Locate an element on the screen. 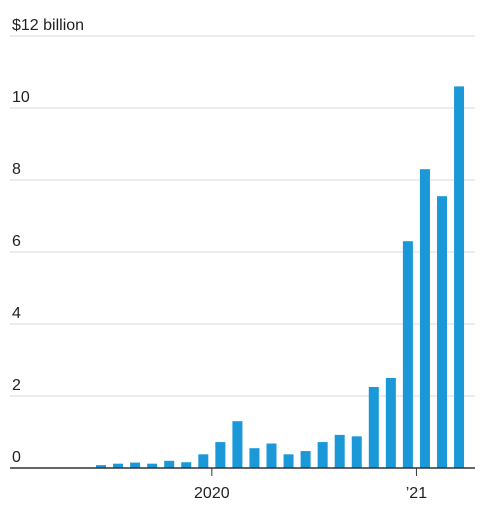 Image resolution: width=489 pixels, height=512 pixels. x-tick-label: ’21 is located at coordinates (416, 493).